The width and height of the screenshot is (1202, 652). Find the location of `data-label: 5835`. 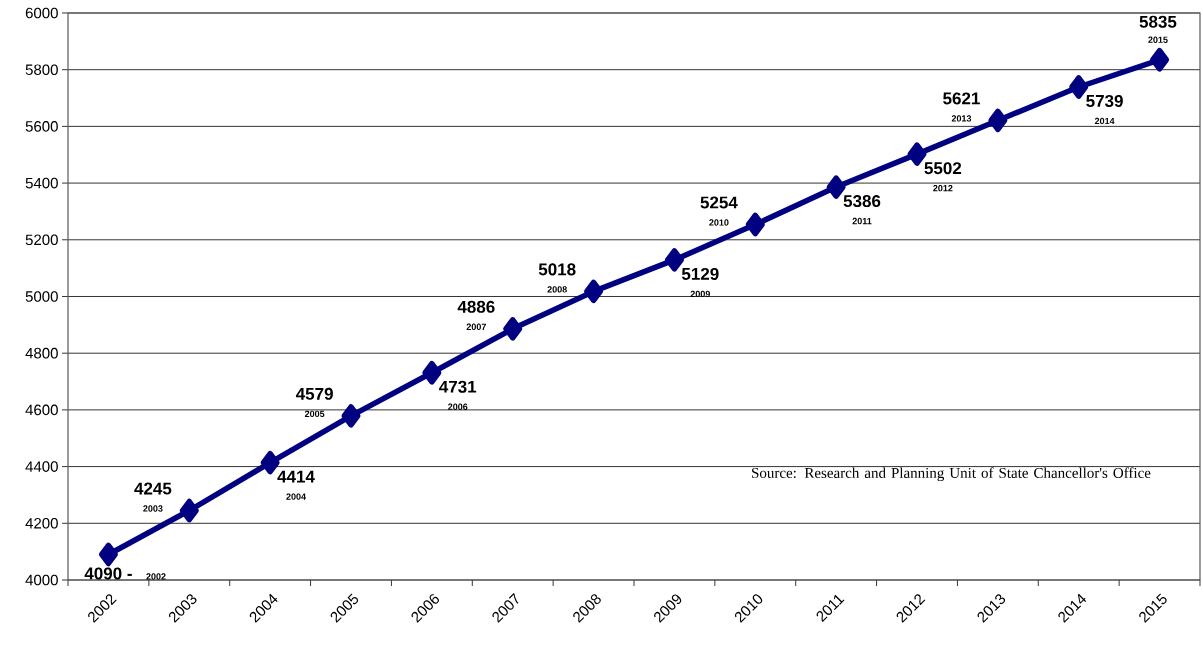

data-label: 5835 is located at coordinates (1158, 21).